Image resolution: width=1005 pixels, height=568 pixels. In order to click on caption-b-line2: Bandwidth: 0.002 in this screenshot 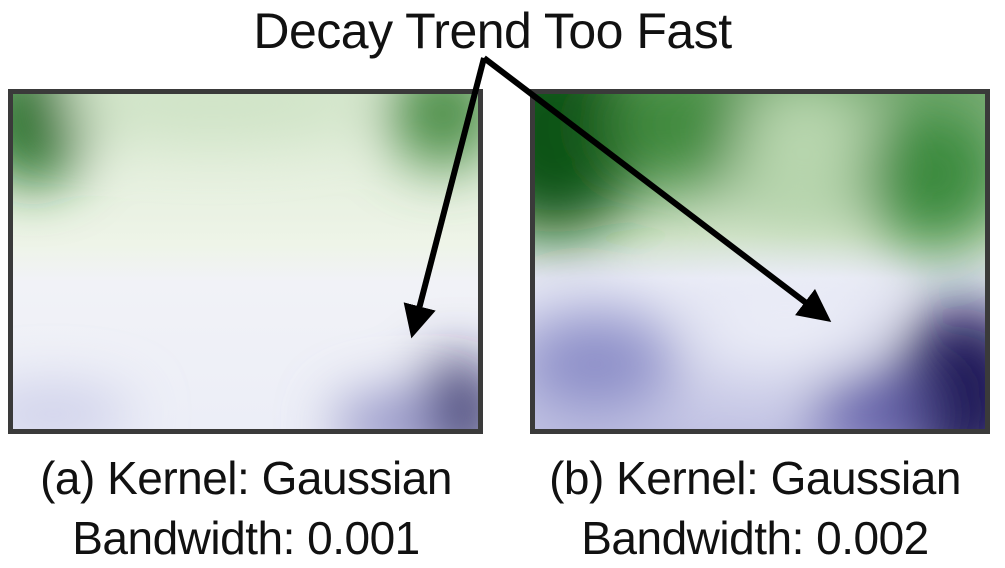, I will do `click(755, 538)`.